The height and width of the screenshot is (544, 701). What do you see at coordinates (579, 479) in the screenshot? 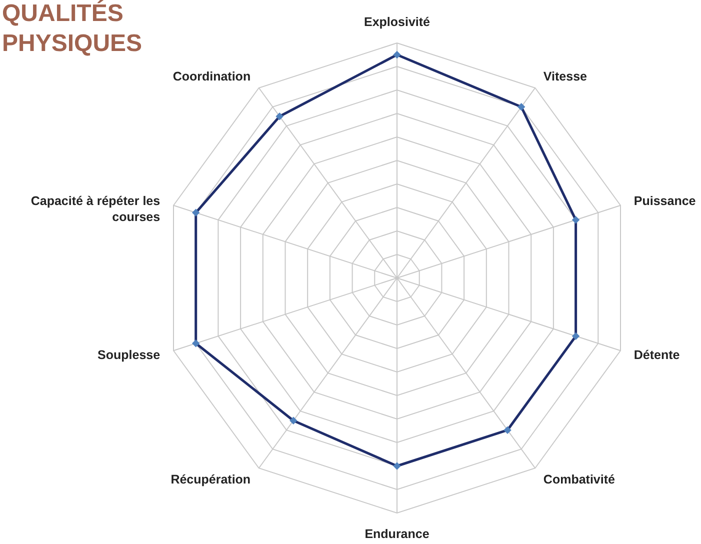
I see `spoke-label: Combativité` at bounding box center [579, 479].